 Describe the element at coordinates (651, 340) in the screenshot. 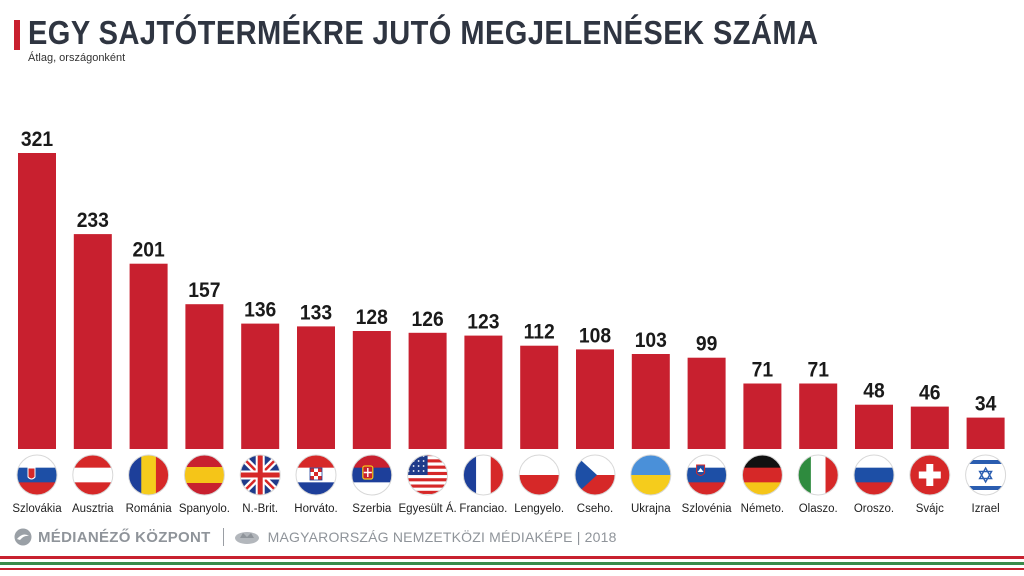

I see `data-label-12: 103` at that location.